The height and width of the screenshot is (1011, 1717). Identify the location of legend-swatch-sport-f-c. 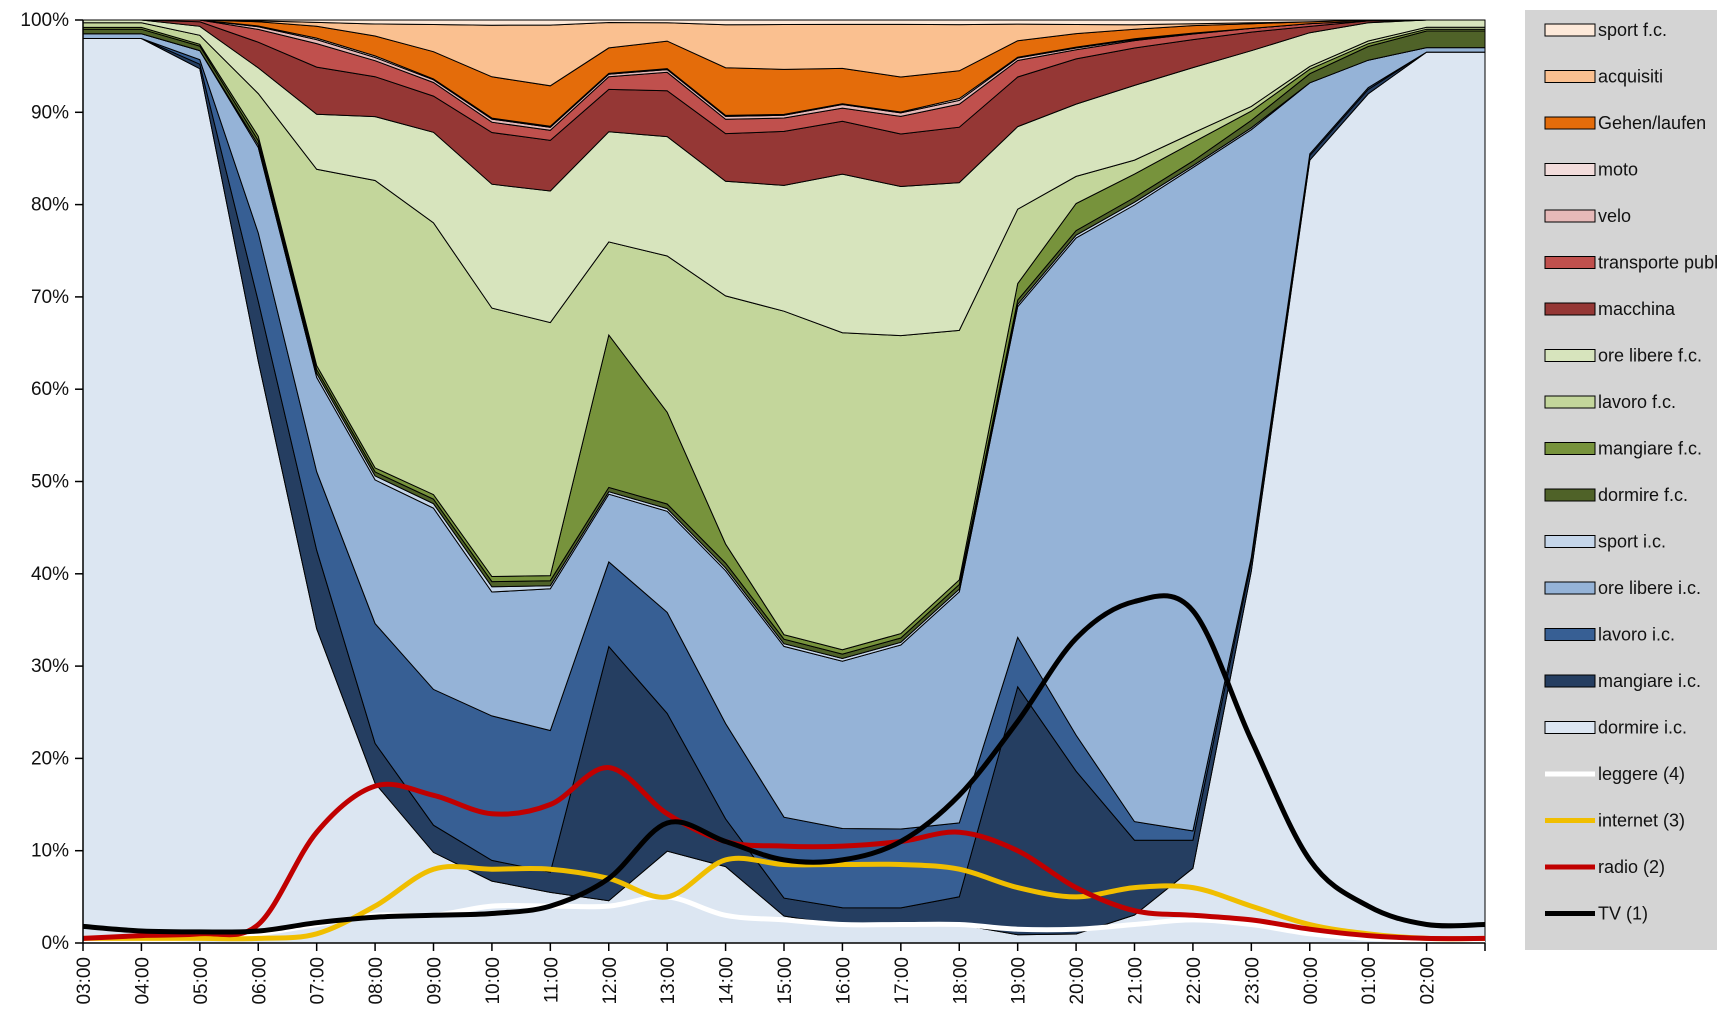
(1570, 30).